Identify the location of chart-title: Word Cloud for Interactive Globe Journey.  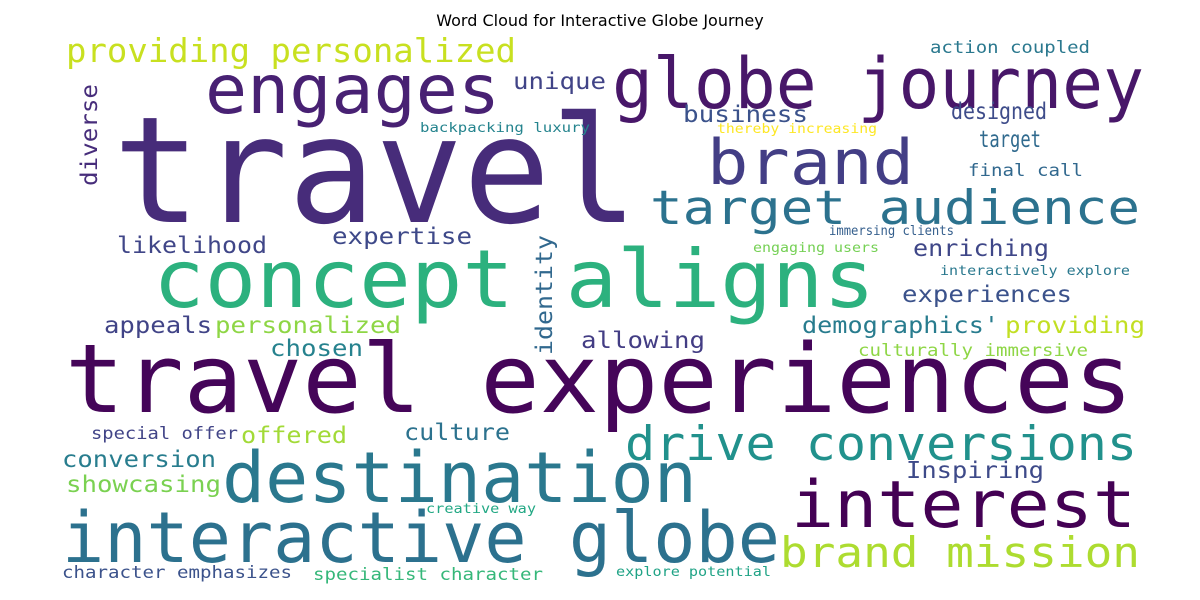
(600, 20).